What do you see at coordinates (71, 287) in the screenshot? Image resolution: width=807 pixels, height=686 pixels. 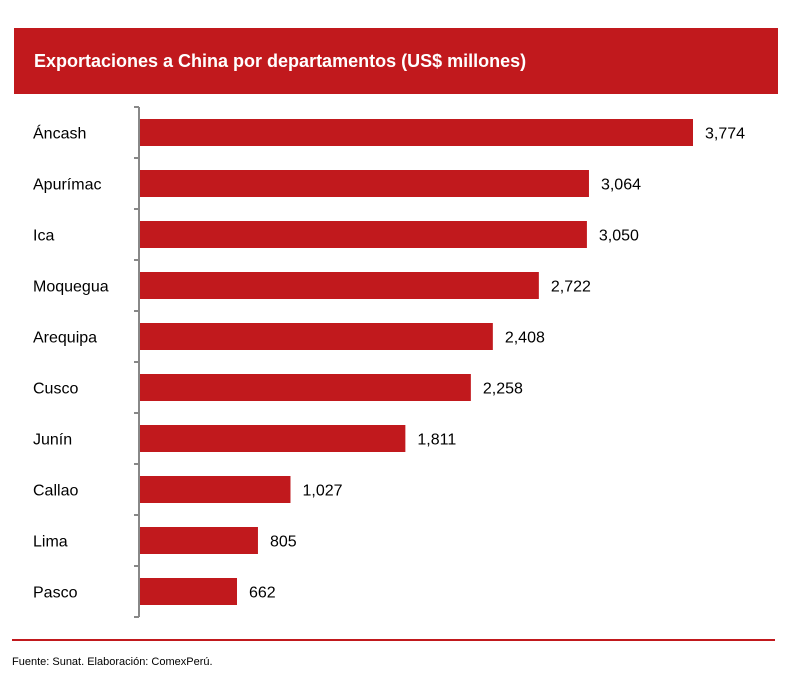 I see `category-label: Moquegua` at bounding box center [71, 287].